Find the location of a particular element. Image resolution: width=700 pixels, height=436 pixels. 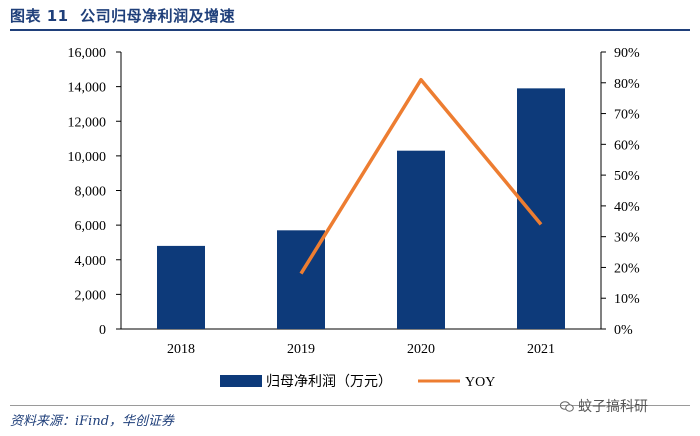

right-tick-label: 40% is located at coordinates (627, 207).